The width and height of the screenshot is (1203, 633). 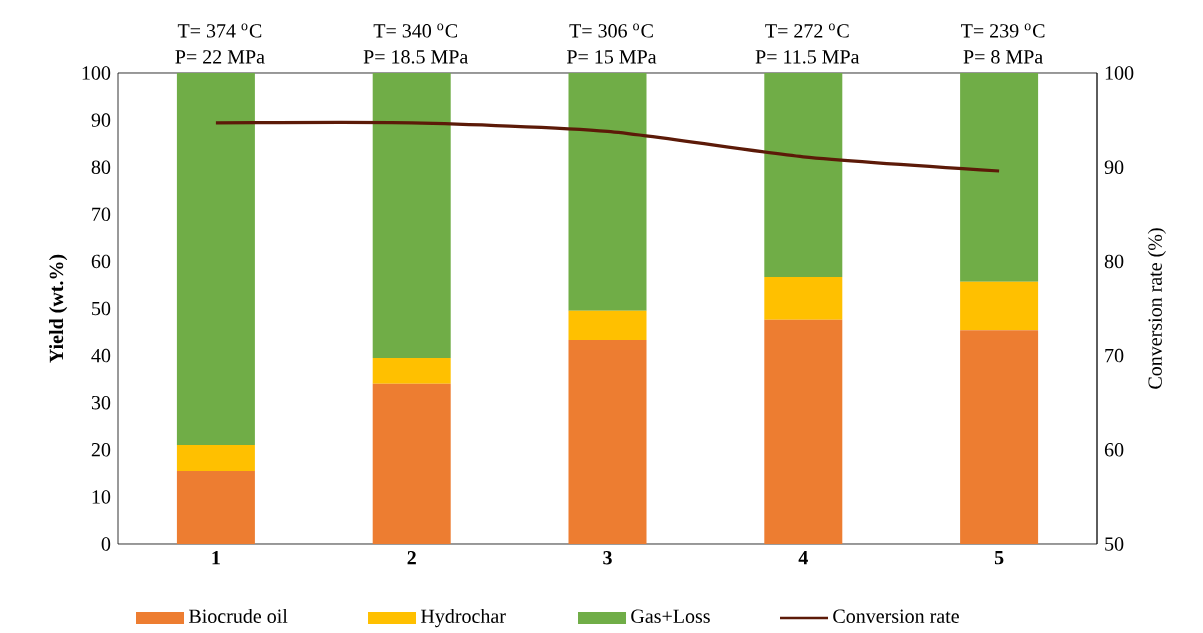 I want to click on annotation: P= 18.5 MPa, so click(x=416, y=57).